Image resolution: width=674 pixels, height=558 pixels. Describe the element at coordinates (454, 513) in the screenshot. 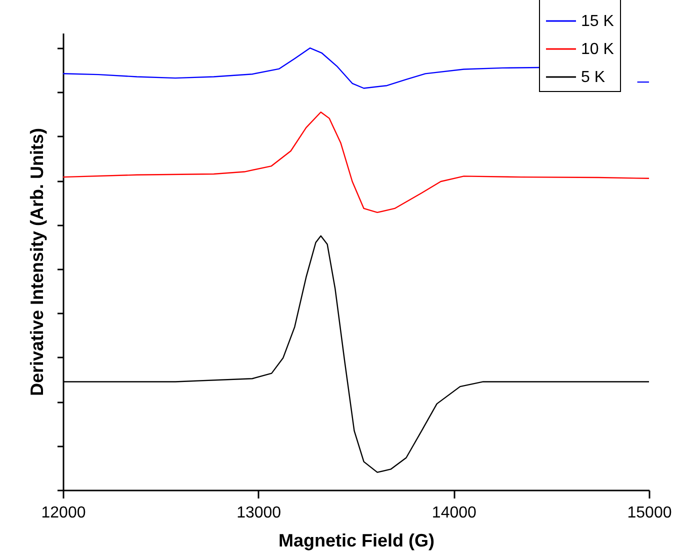

I see `x-tick-label: 14000` at that location.